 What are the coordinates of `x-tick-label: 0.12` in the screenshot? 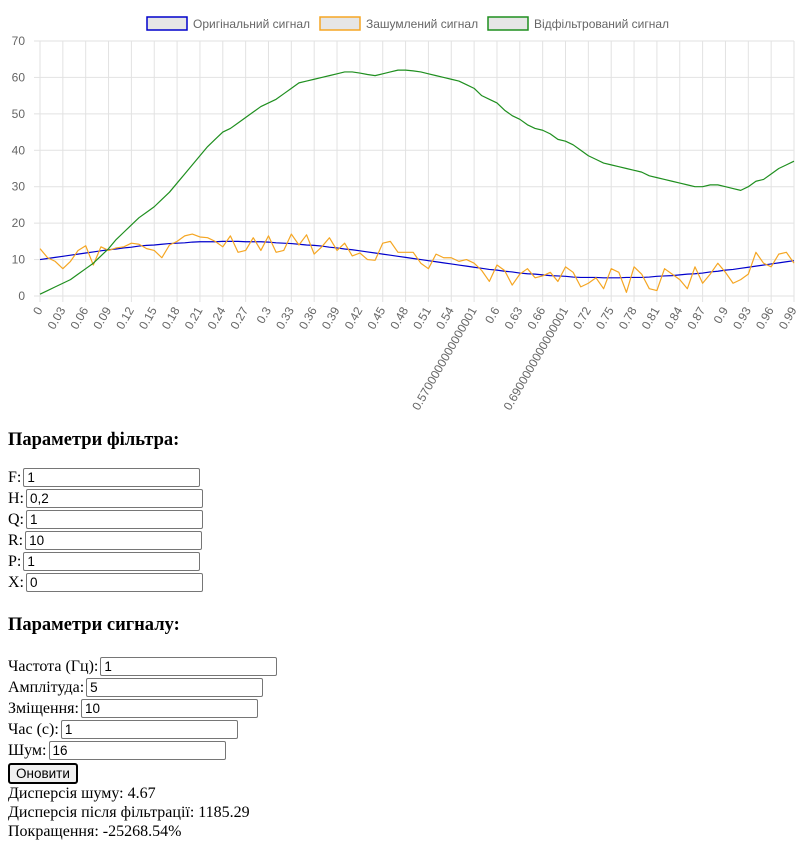 It's located at (125, 318).